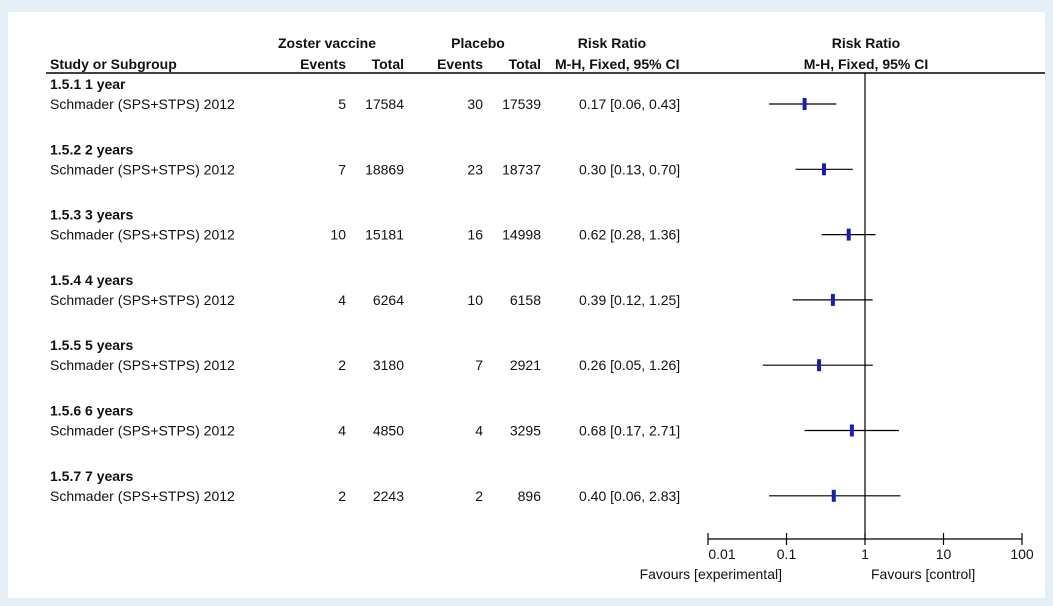  Describe the element at coordinates (327, 43) in the screenshot. I see `group1-title: Zoster vaccine` at that location.